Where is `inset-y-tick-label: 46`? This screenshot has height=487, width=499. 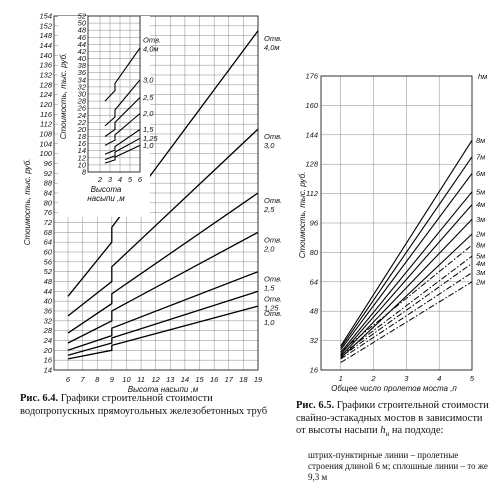 inset-y-tick-label: 46 is located at coordinates (82, 37).